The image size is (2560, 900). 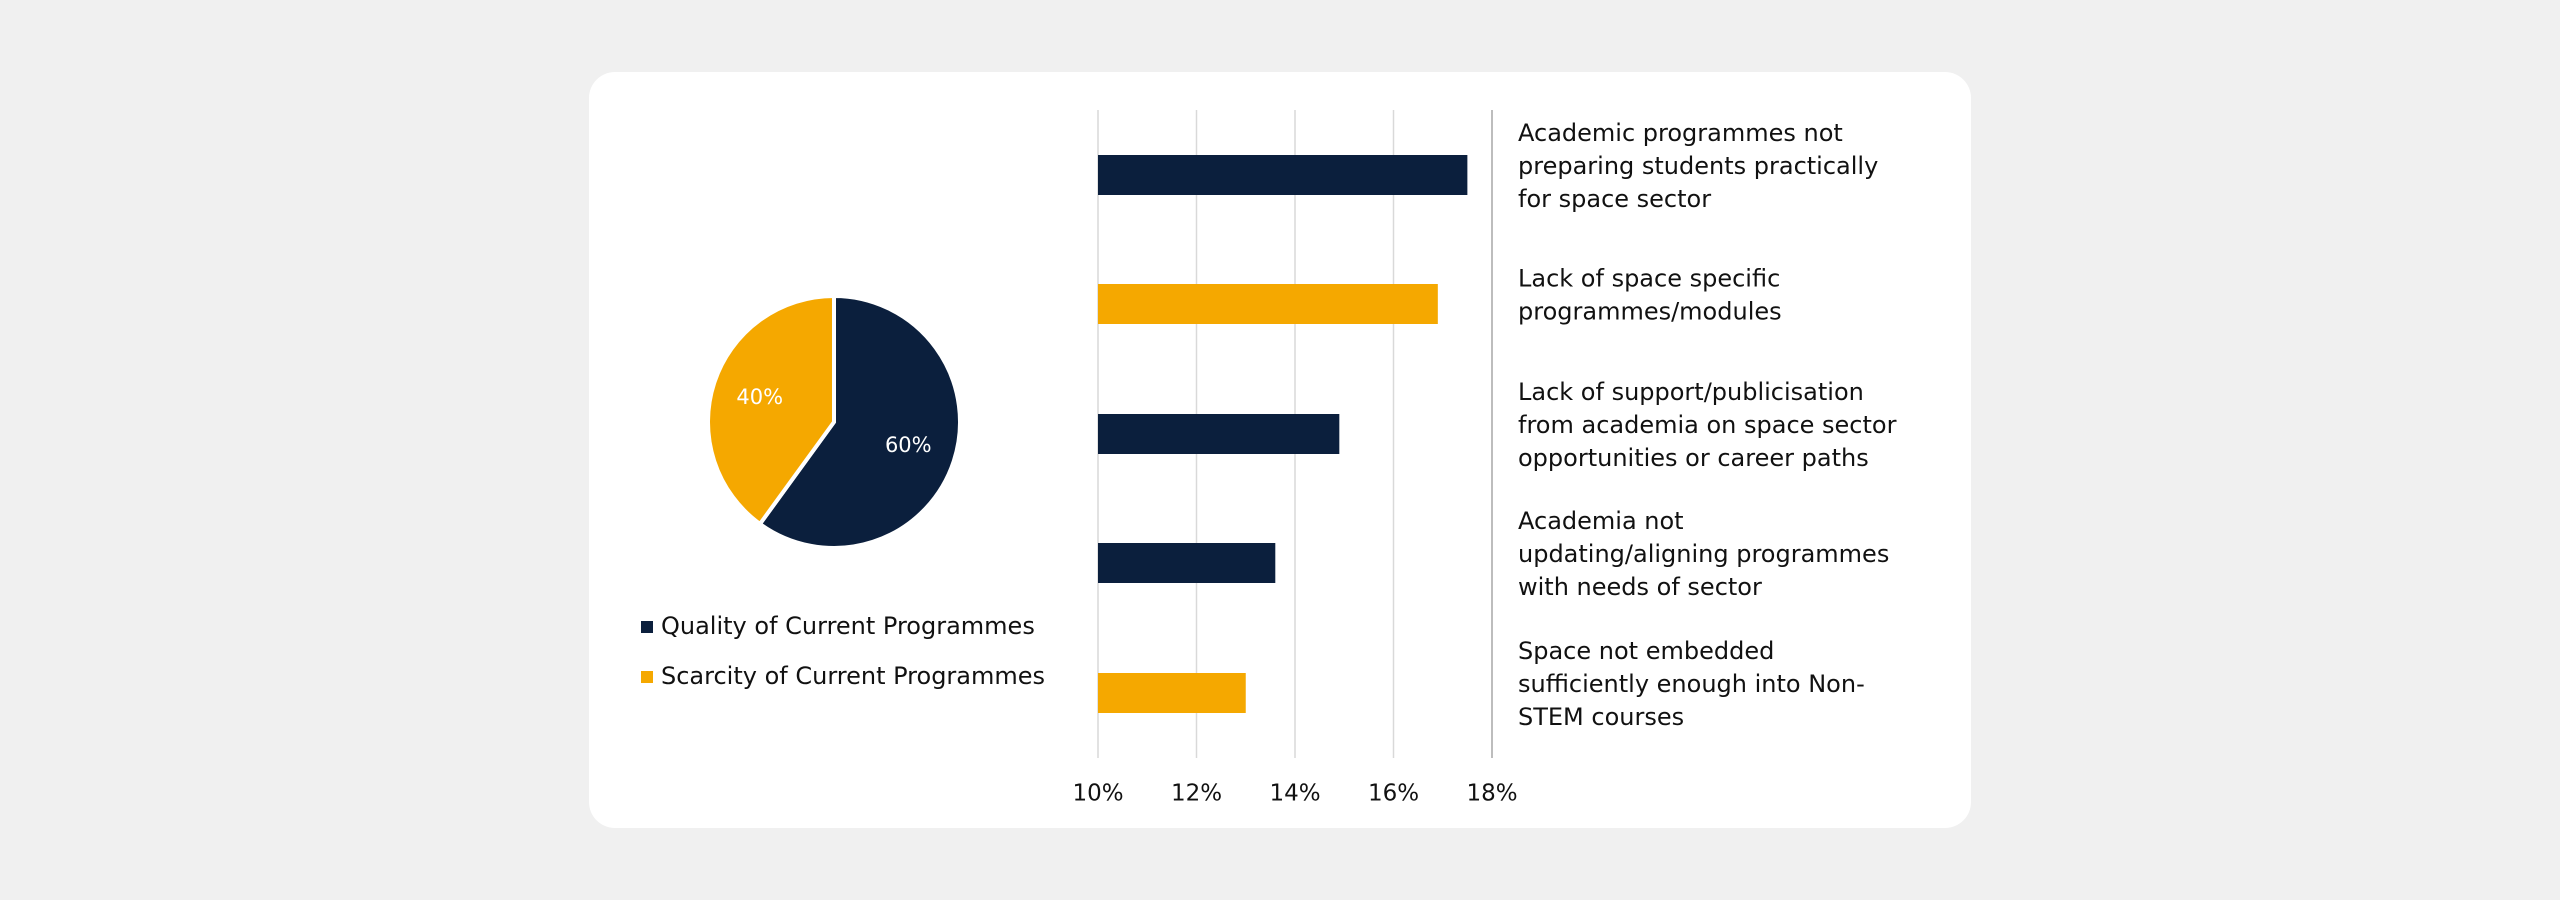 What do you see at coordinates (1294, 794) in the screenshot?
I see `x-tick-label-3: 14%` at bounding box center [1294, 794].